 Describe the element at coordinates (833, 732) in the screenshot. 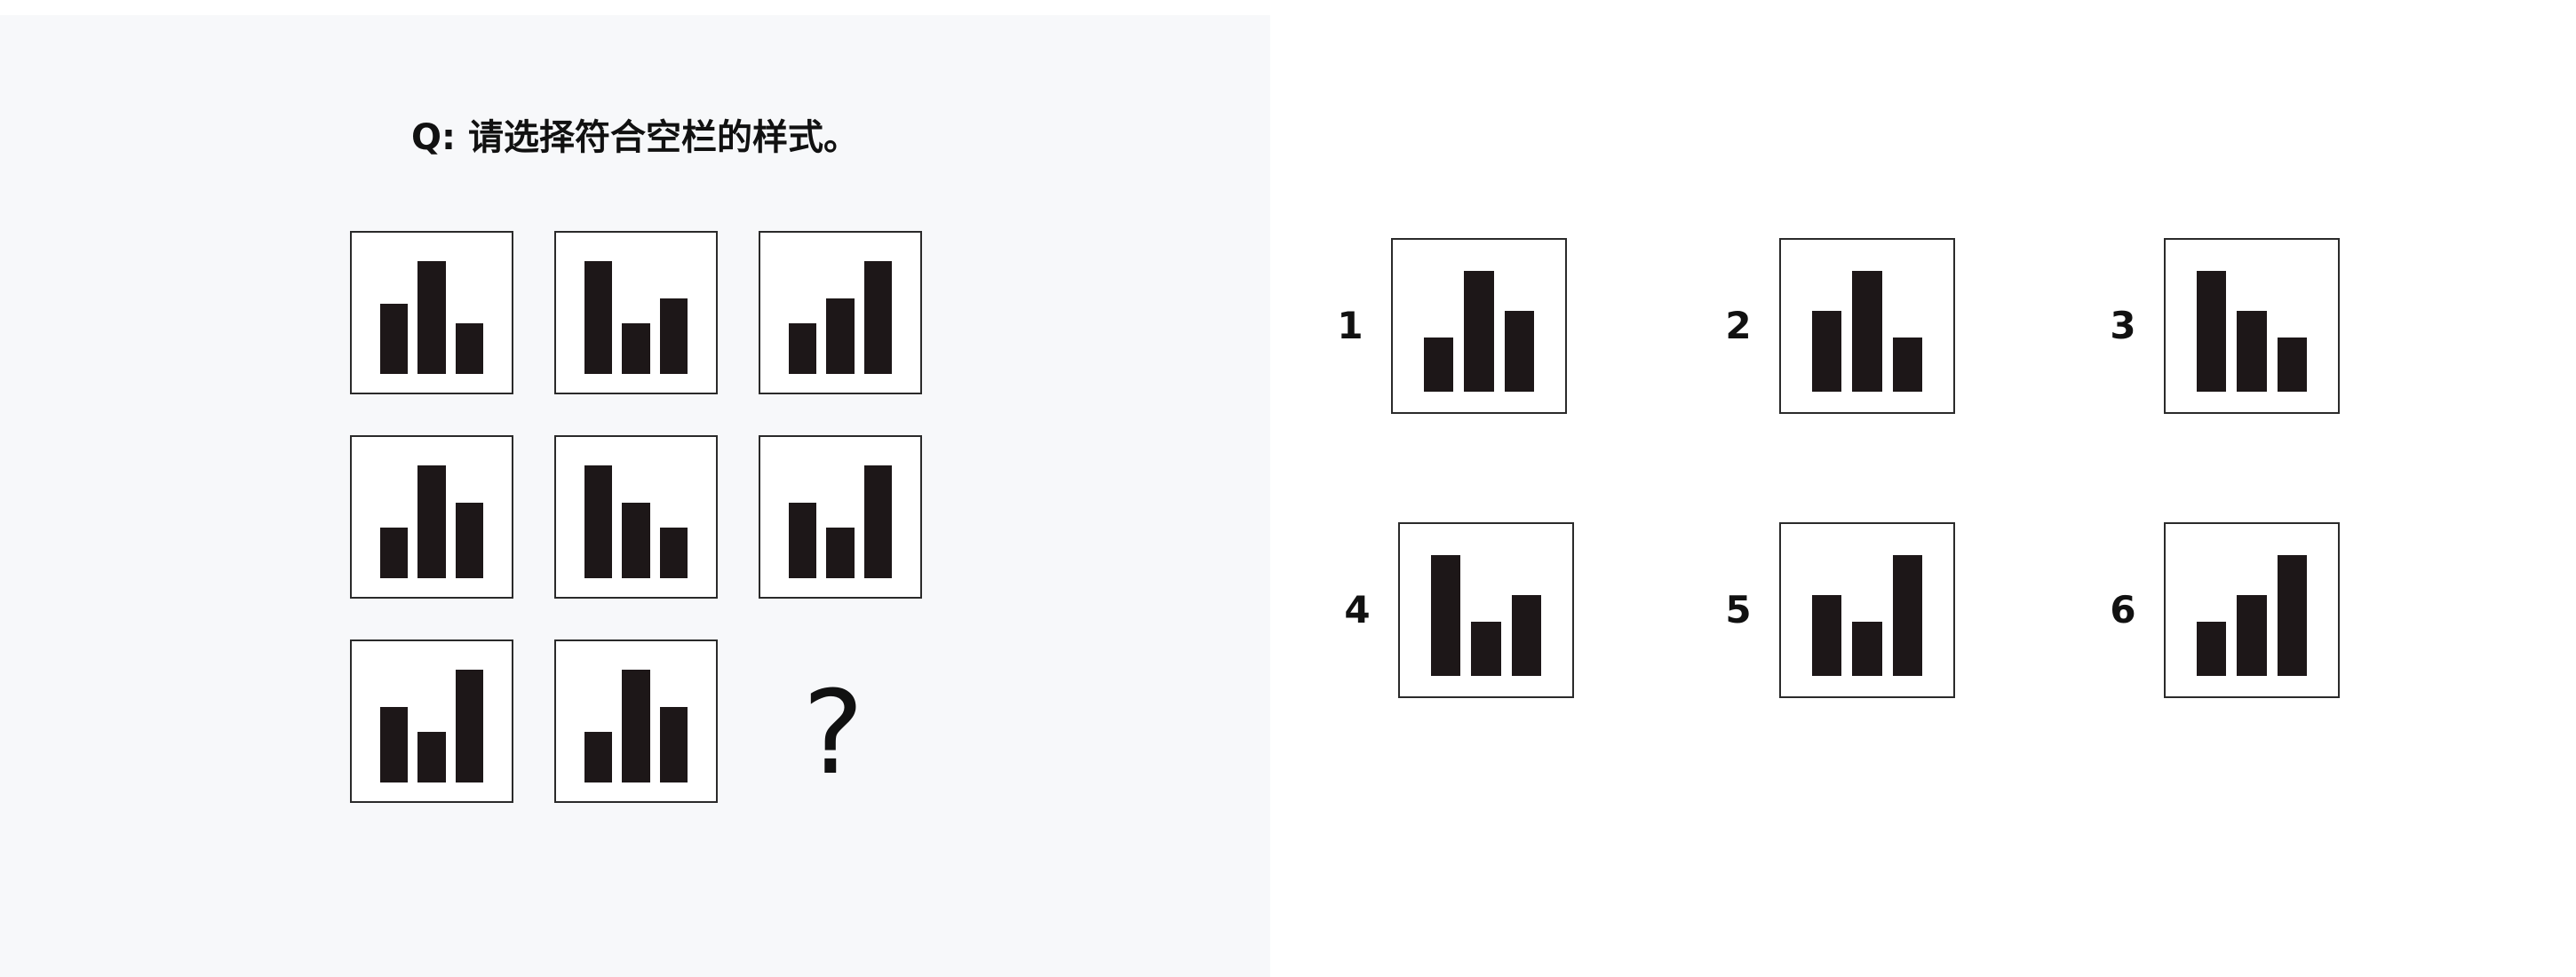

I see `missing-cell-question-mark: ?` at that location.